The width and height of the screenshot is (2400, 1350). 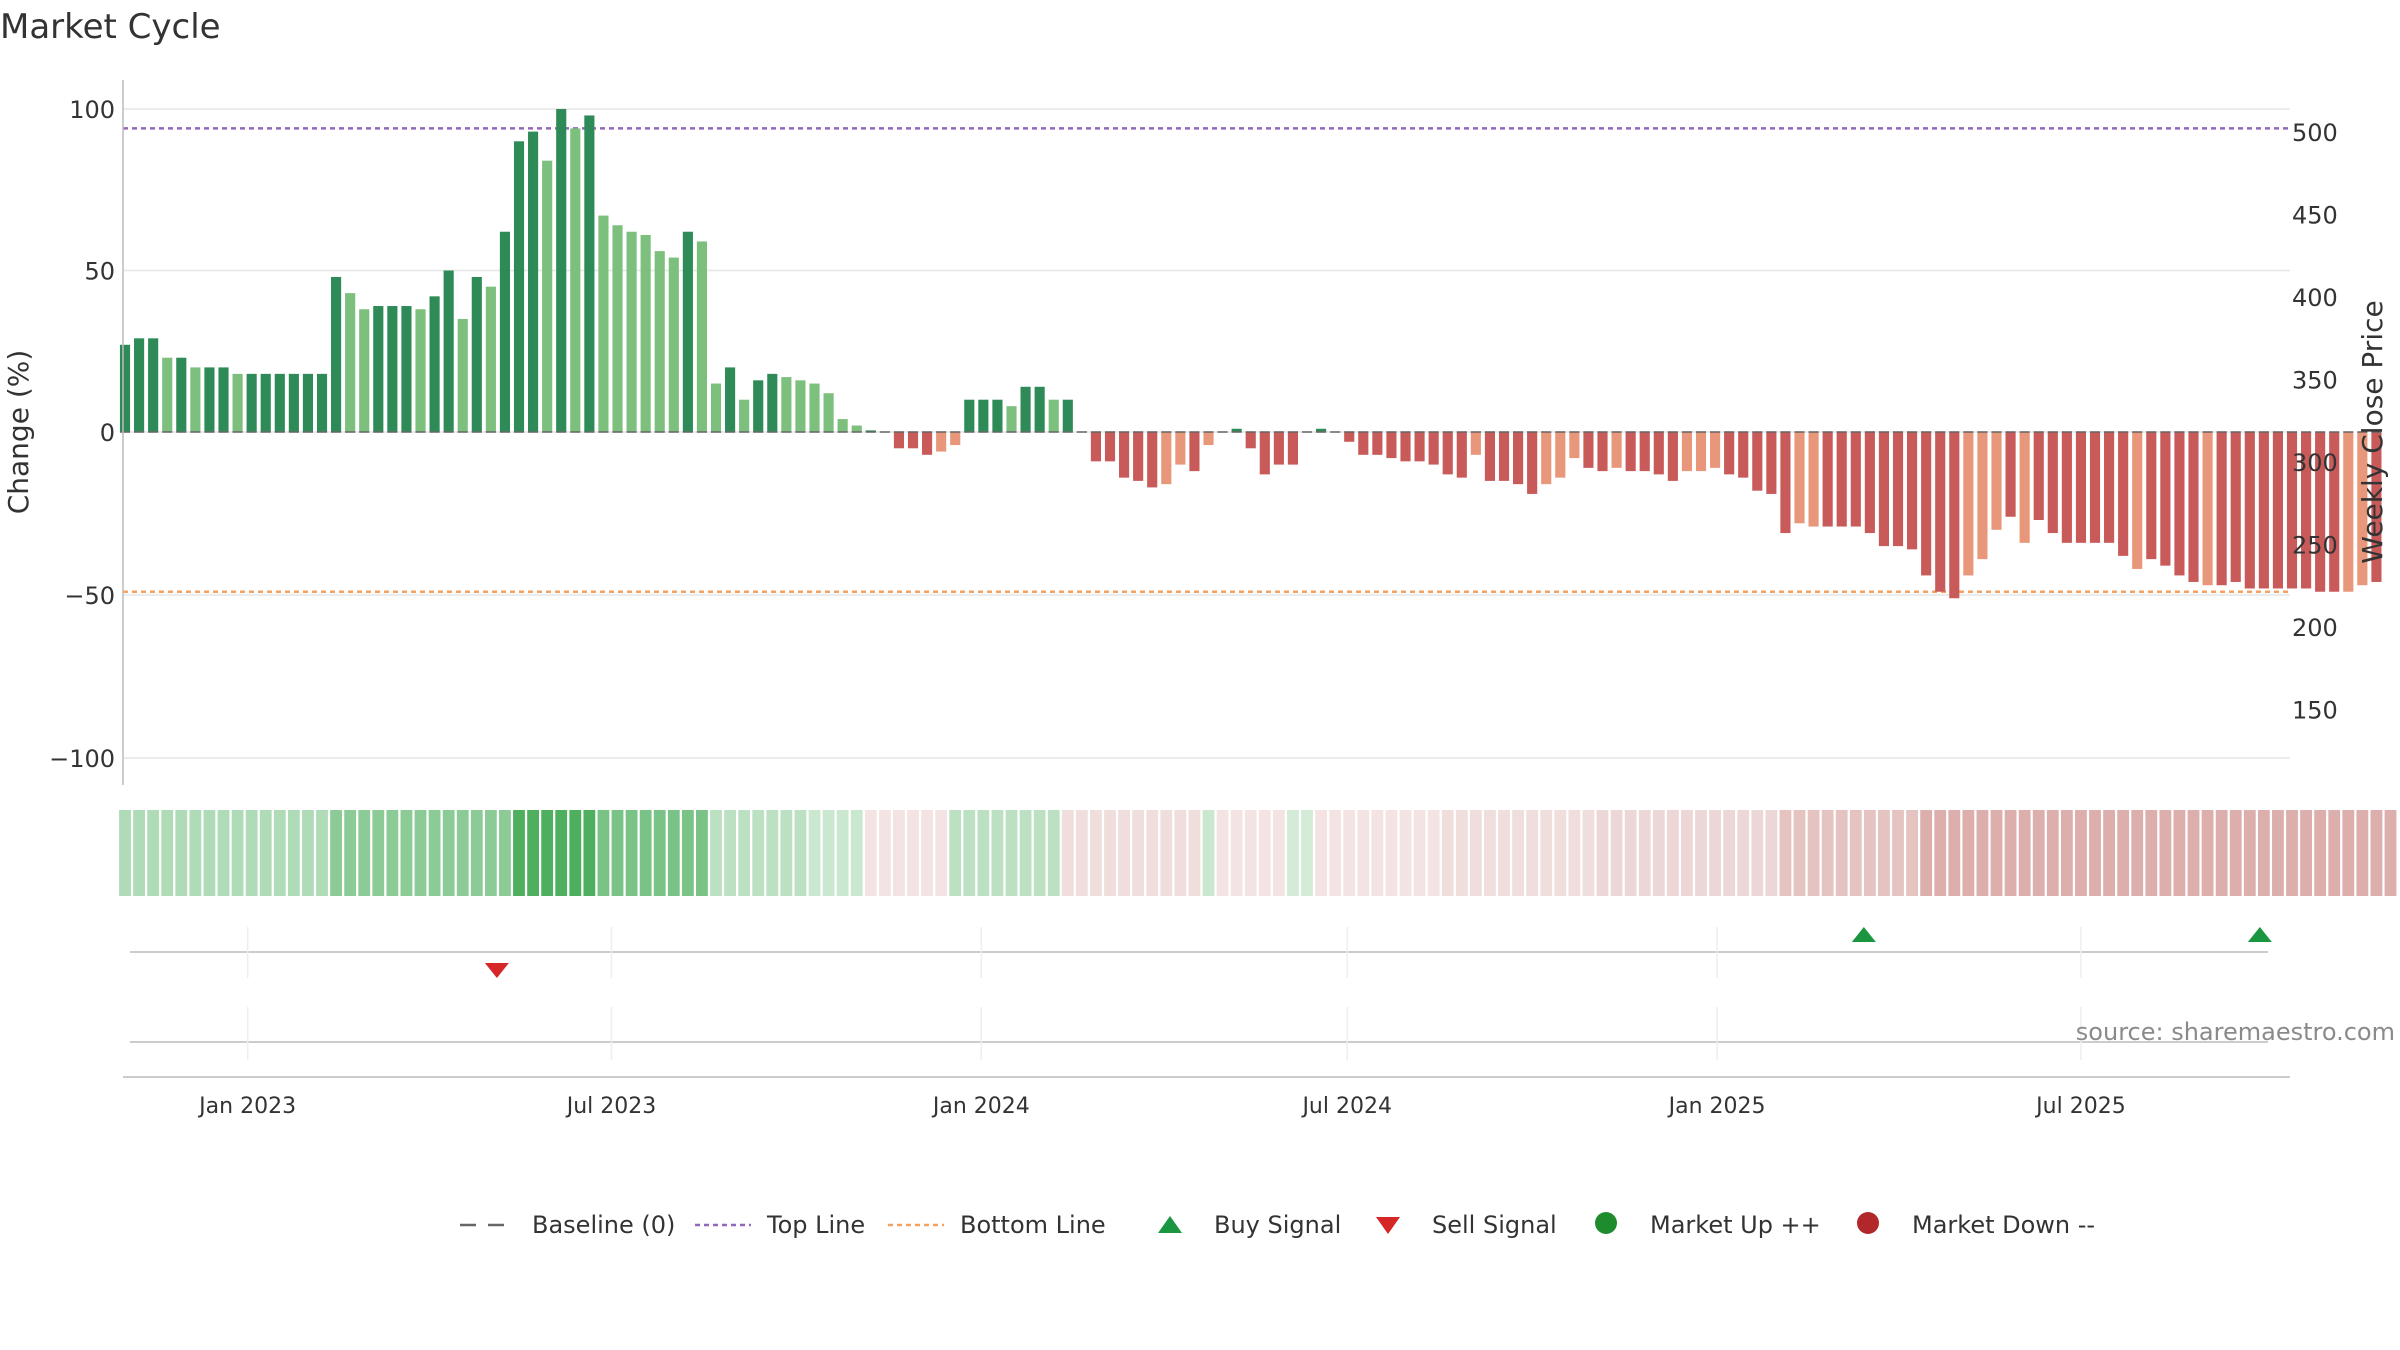 I want to click on buy-signal-marker, so click(x=2259, y=934).